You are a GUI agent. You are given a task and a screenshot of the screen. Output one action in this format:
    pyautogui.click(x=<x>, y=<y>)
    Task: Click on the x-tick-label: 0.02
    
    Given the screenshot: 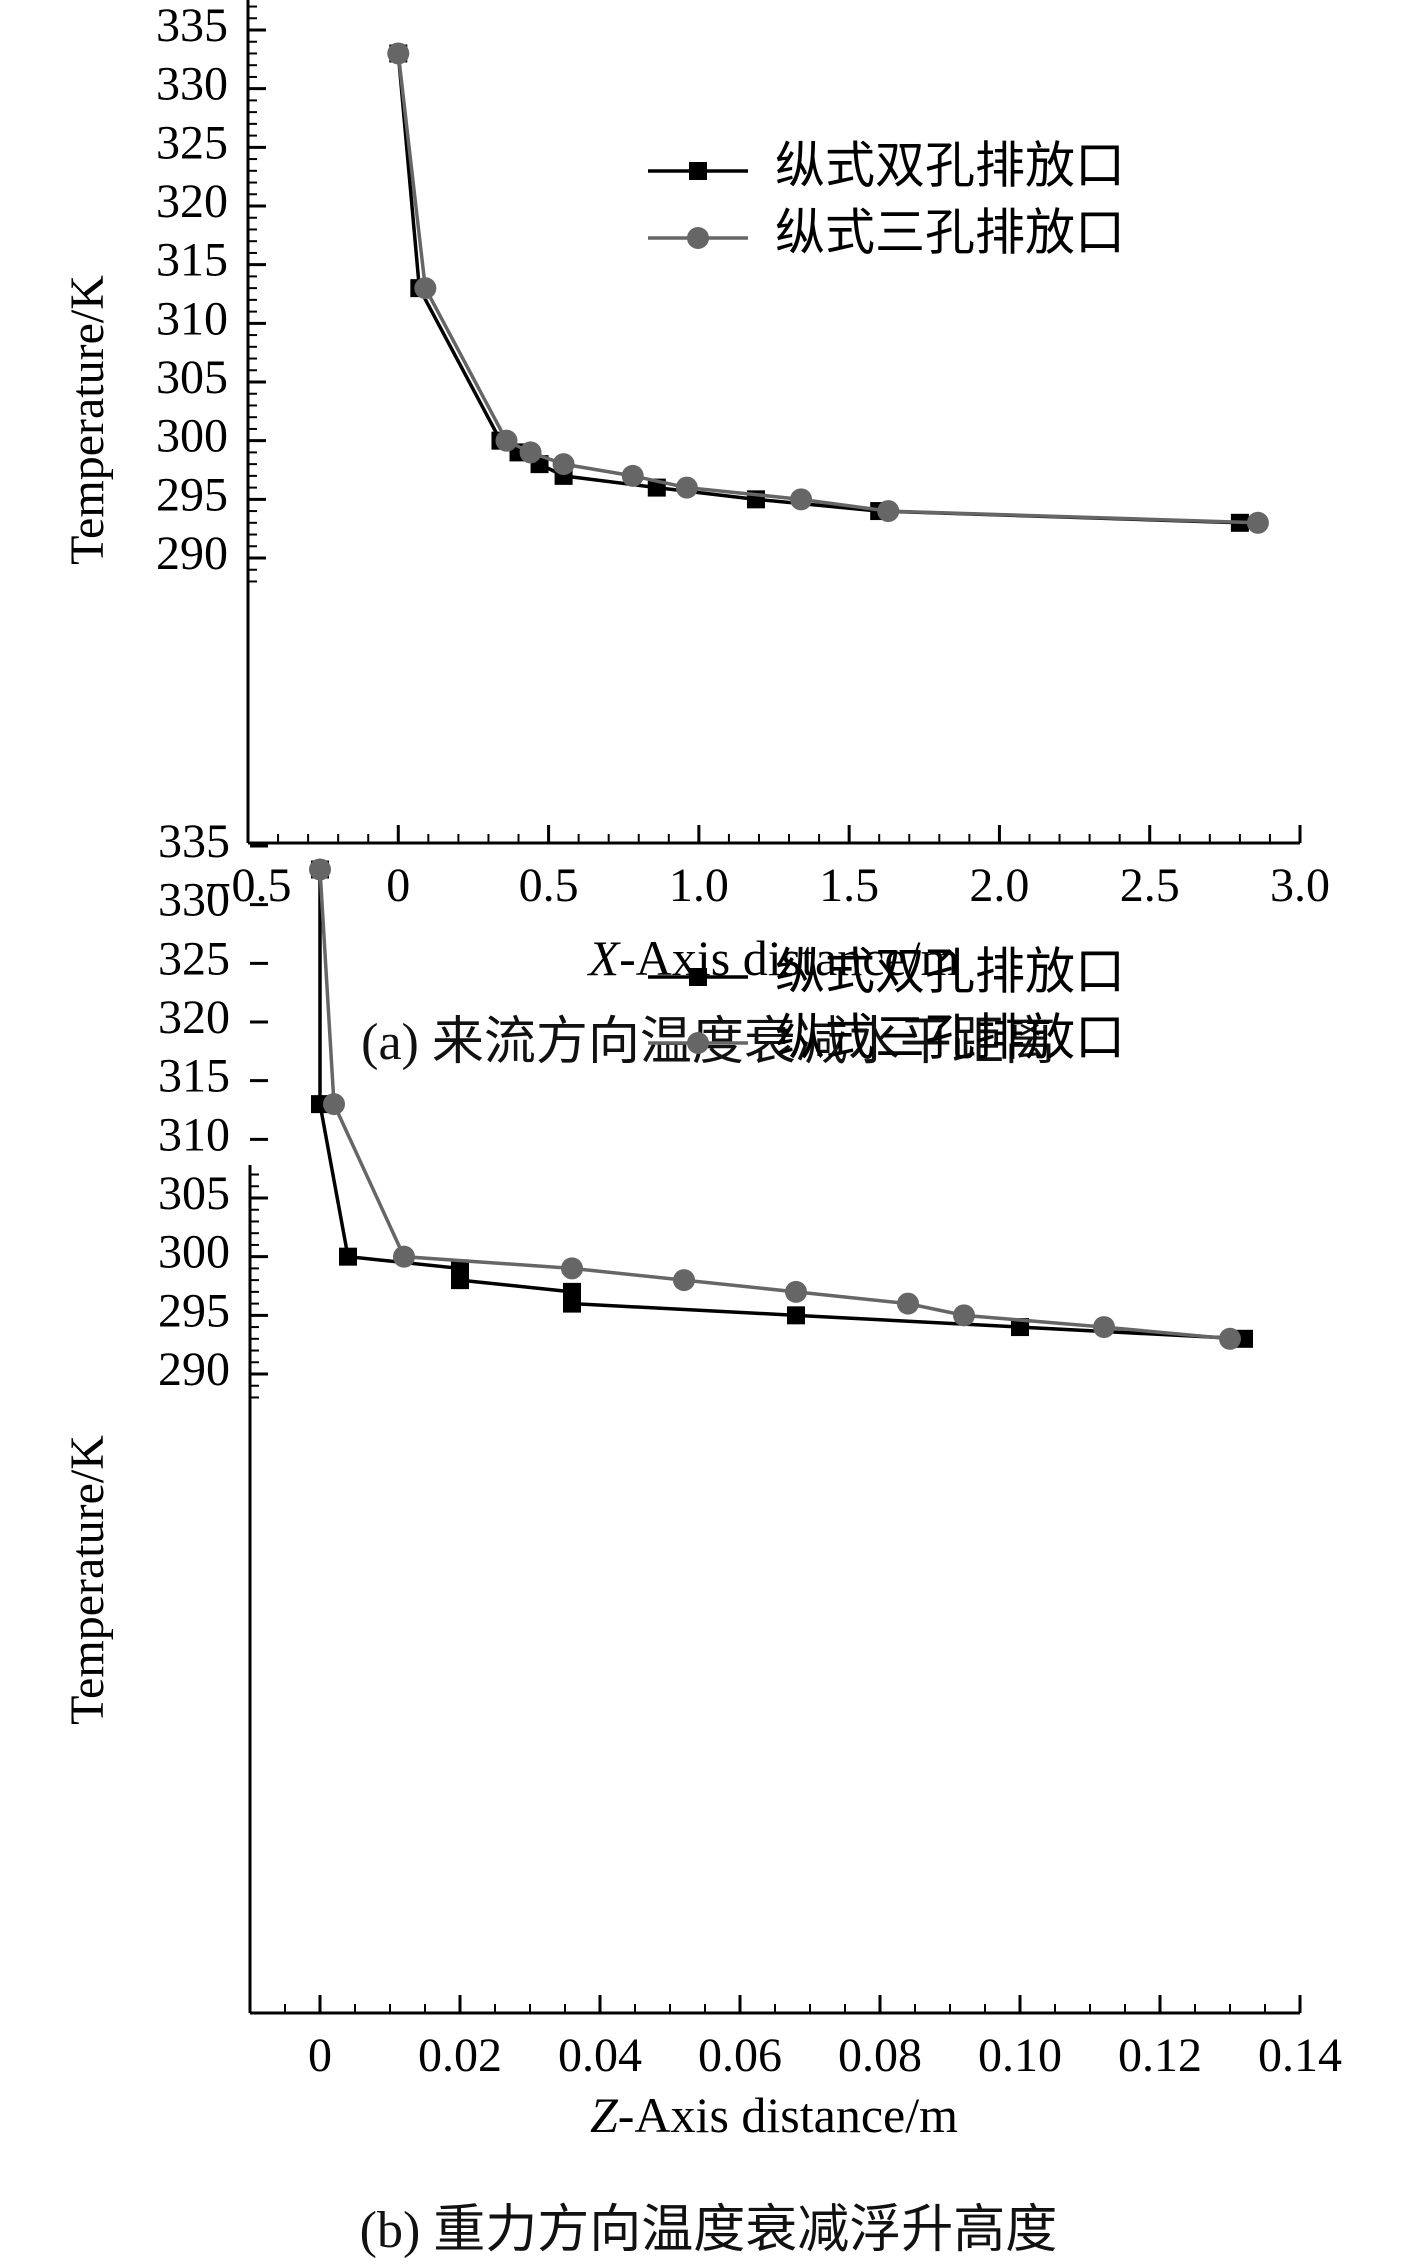 What is the action you would take?
    pyautogui.click(x=460, y=2055)
    